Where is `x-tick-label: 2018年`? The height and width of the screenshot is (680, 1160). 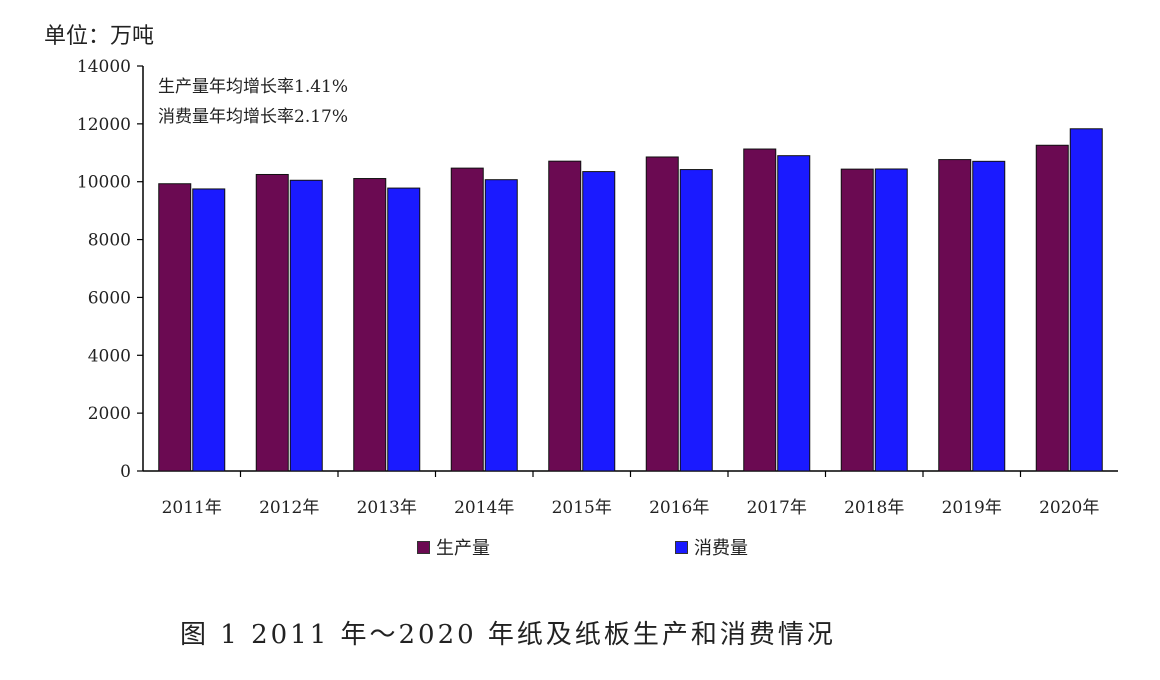 x-tick-label: 2018年 is located at coordinates (874, 508).